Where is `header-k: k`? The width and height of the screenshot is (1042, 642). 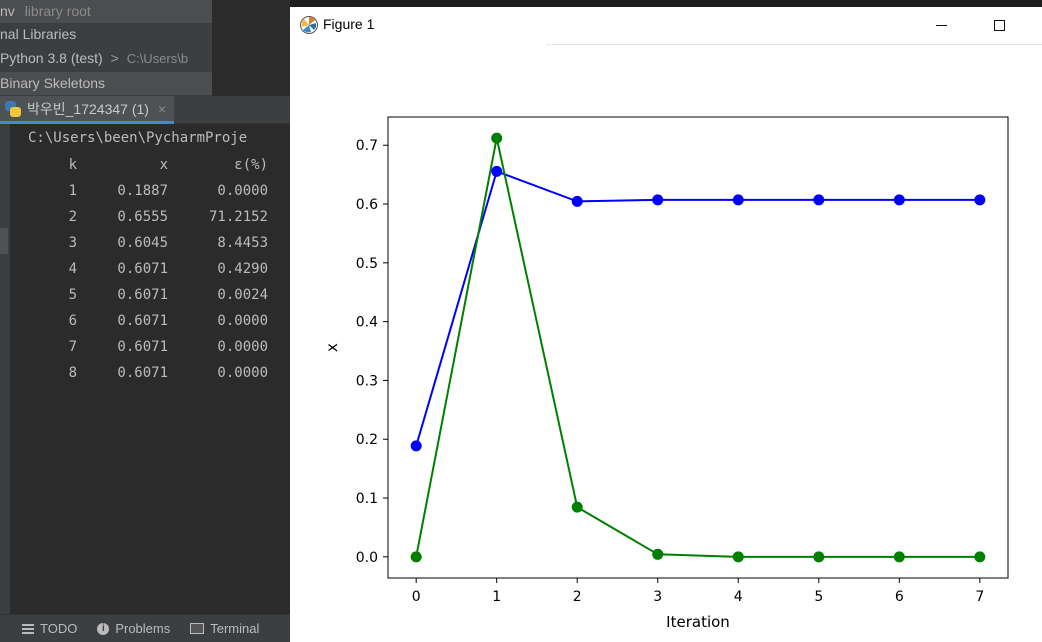
header-k: k is located at coordinates (72, 165).